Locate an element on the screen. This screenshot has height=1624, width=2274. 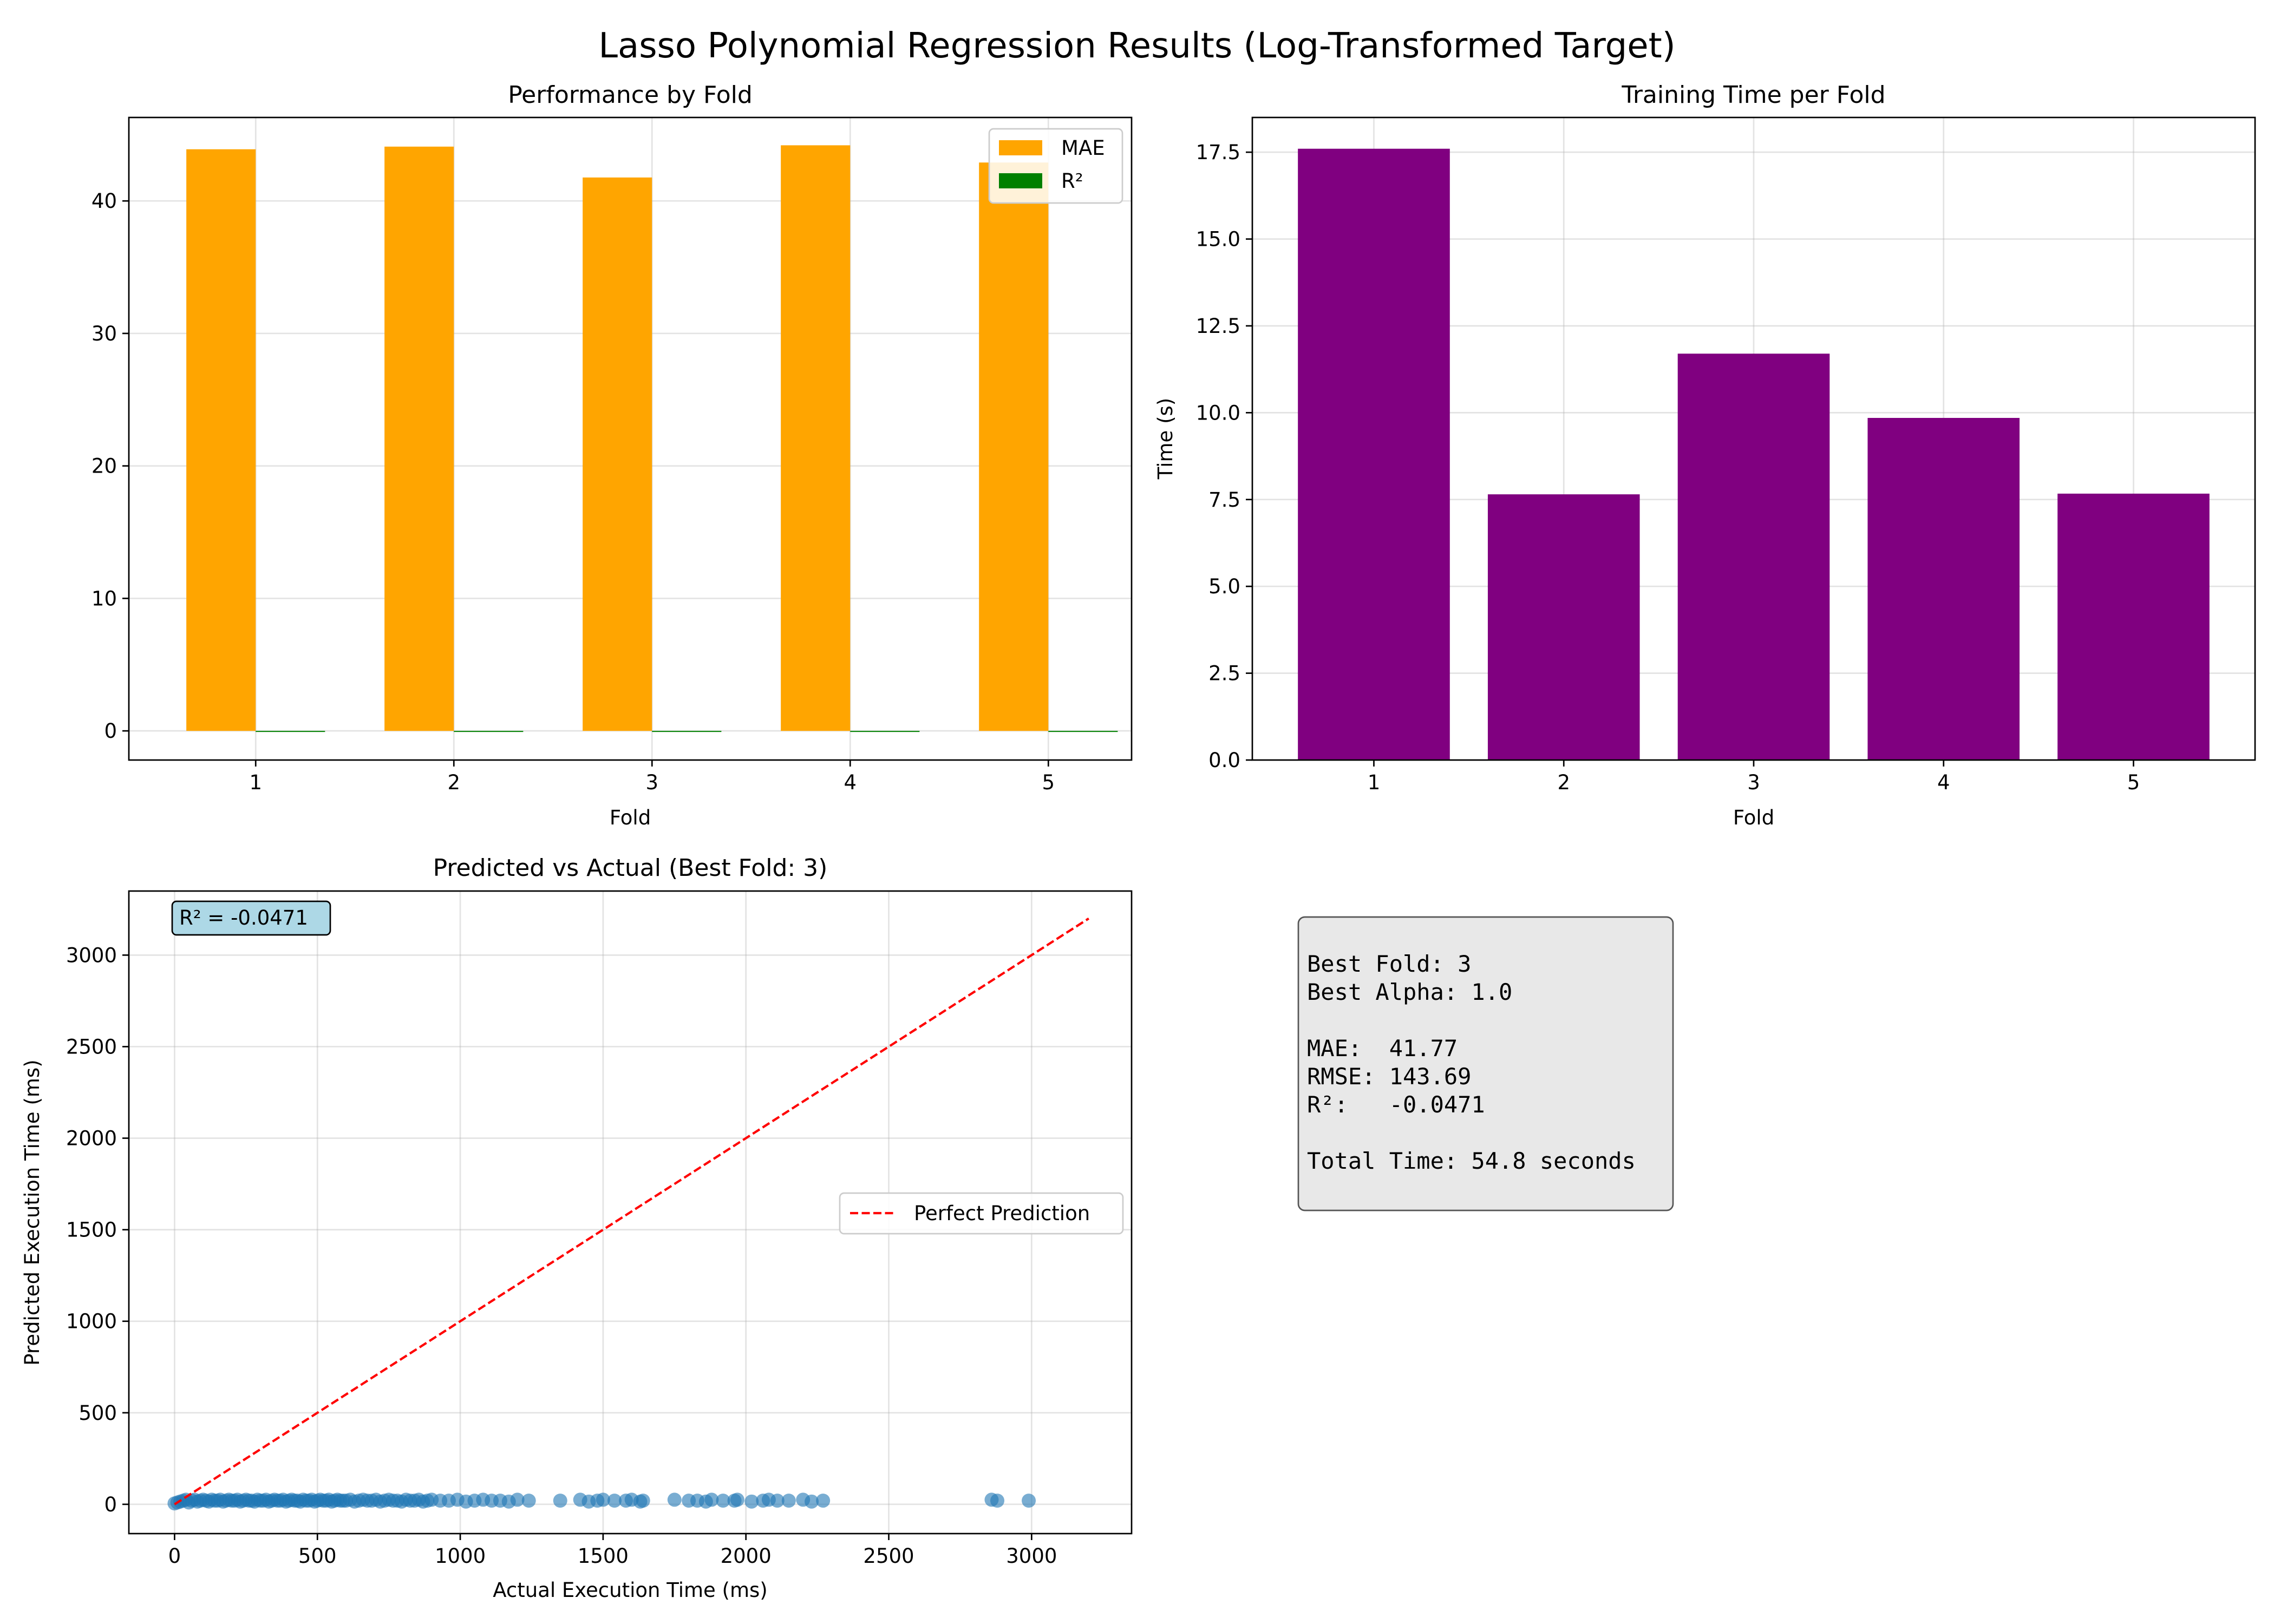
xtick-label-2000: 2000 is located at coordinates (747, 1556).